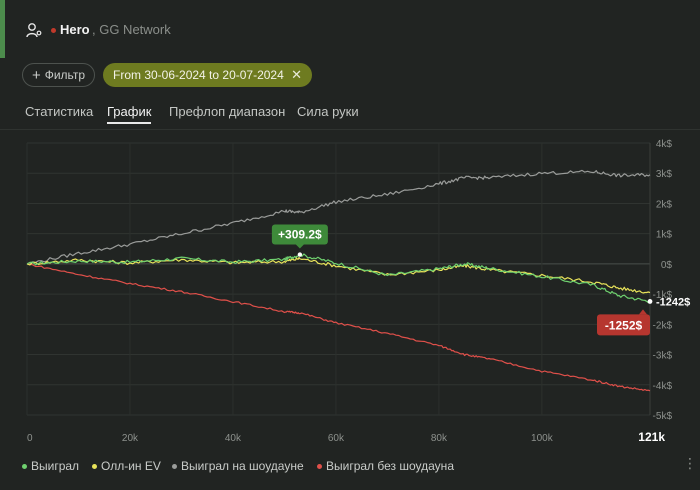 The width and height of the screenshot is (700, 490). I want to click on legend-item-won: Выиграл, so click(50, 466).